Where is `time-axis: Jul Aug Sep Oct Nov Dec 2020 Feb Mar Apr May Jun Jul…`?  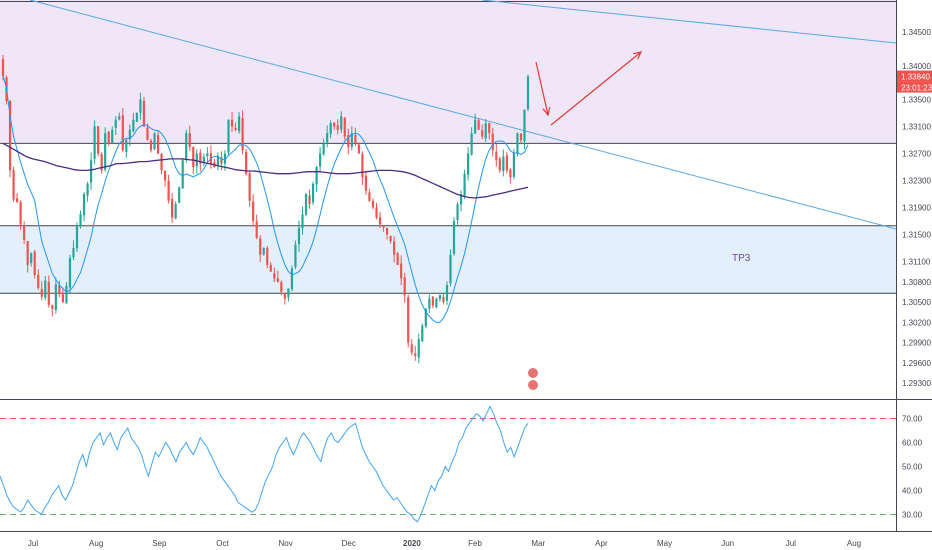
time-axis: Jul Aug Sep Oct Nov Dec 2020 Feb Mar Apr May Jun Jul… is located at coordinates (444, 543).